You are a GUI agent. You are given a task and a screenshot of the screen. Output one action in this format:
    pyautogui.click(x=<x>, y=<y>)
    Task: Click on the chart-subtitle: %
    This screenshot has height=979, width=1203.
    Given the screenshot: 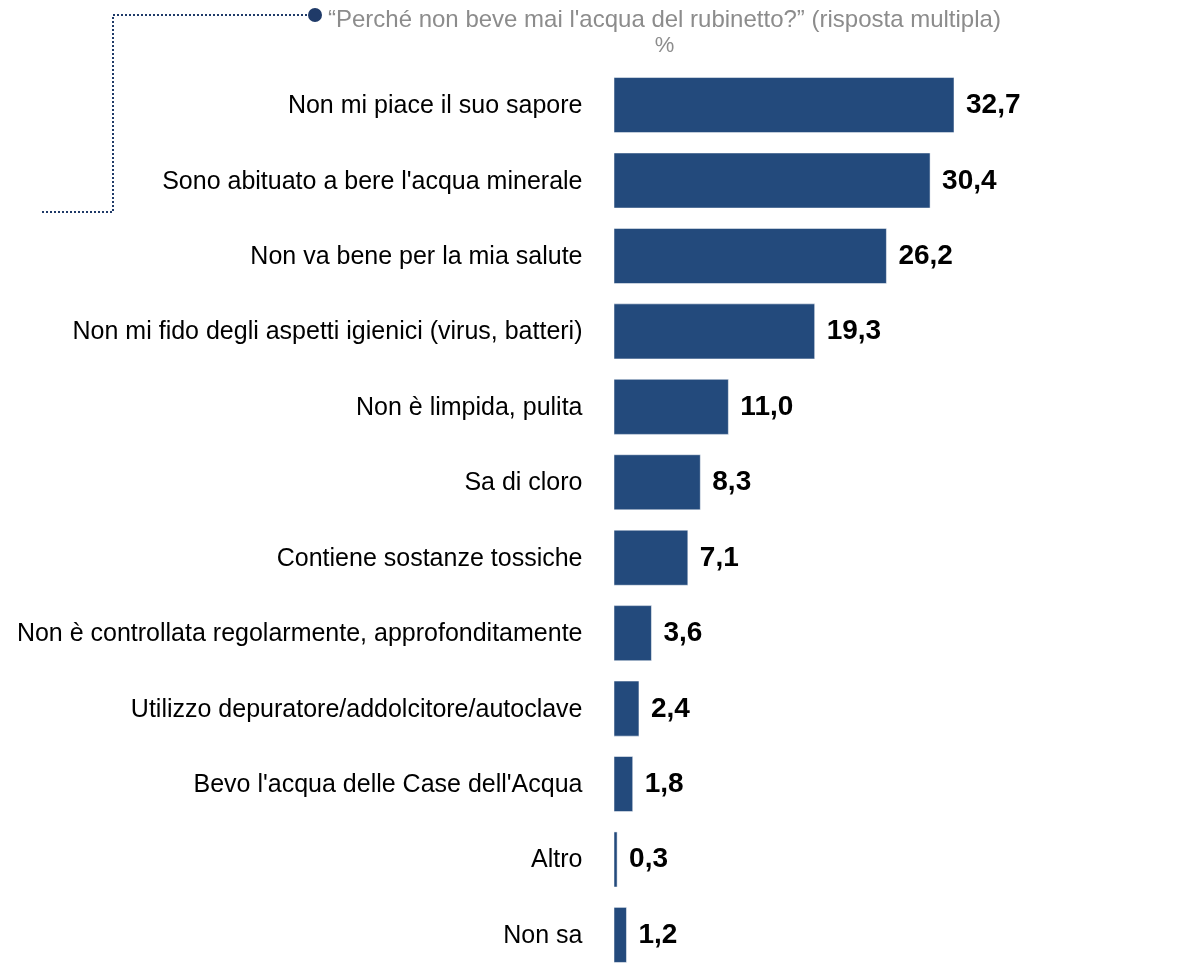 What is the action you would take?
    pyautogui.click(x=664, y=44)
    